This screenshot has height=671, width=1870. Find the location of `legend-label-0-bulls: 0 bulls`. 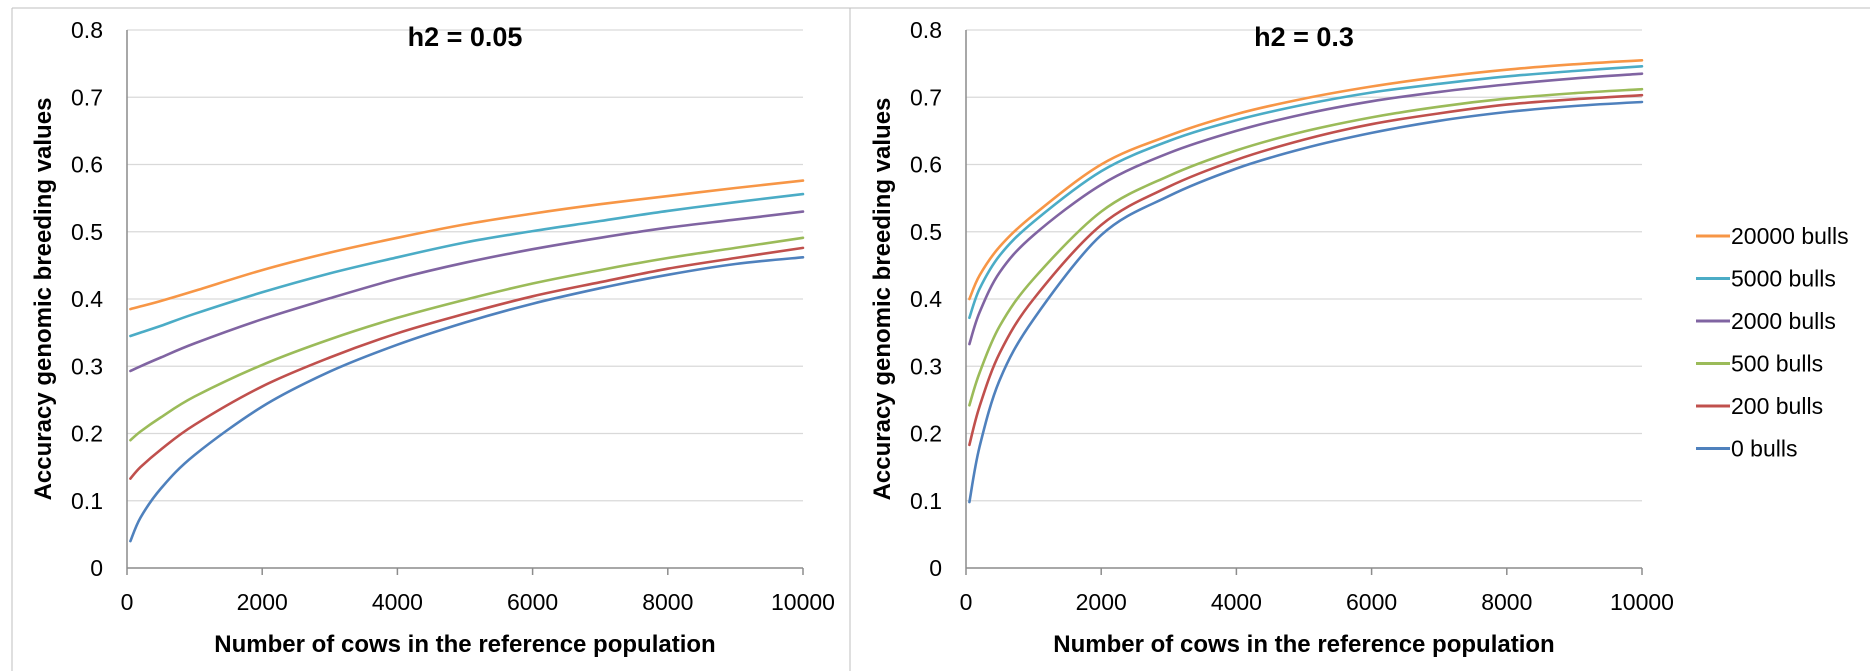

legend-label-0-bulls: 0 bulls is located at coordinates (1764, 449).